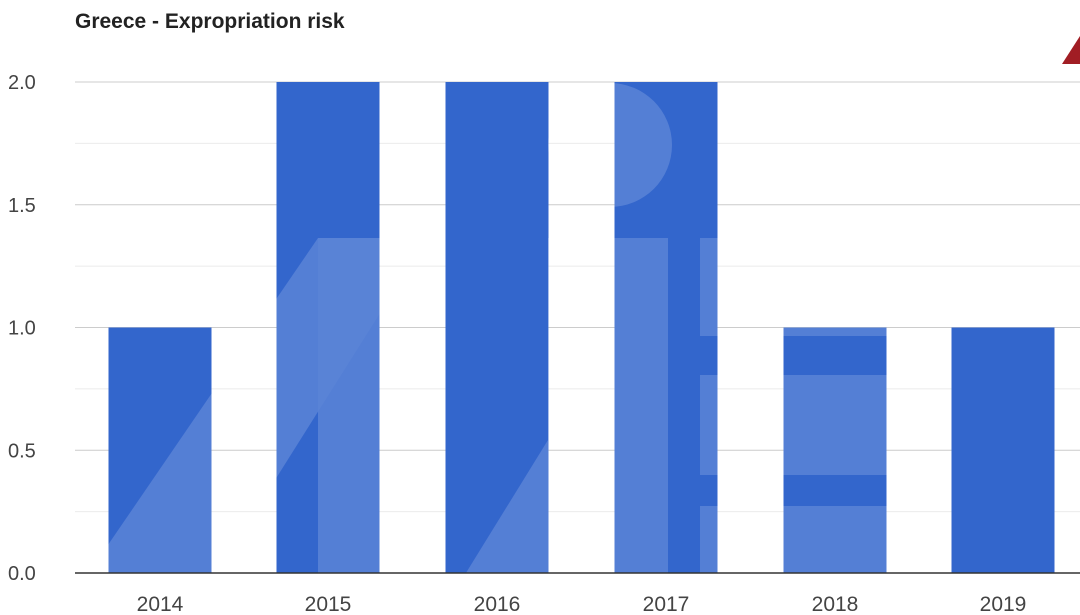  What do you see at coordinates (160, 604) in the screenshot?
I see `x-tick-label: 2014` at bounding box center [160, 604].